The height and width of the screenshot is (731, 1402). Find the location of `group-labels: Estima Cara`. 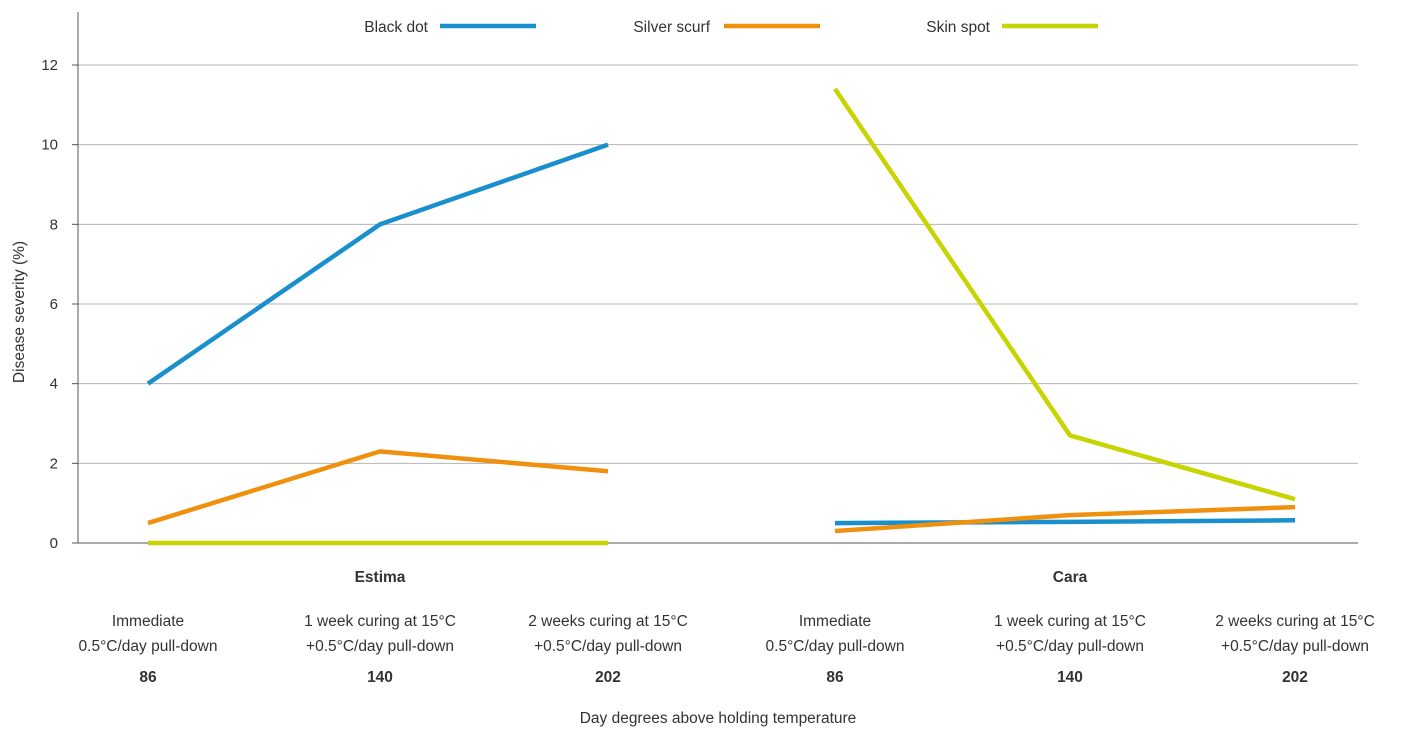

group-labels: Estima Cara is located at coordinates (721, 577).